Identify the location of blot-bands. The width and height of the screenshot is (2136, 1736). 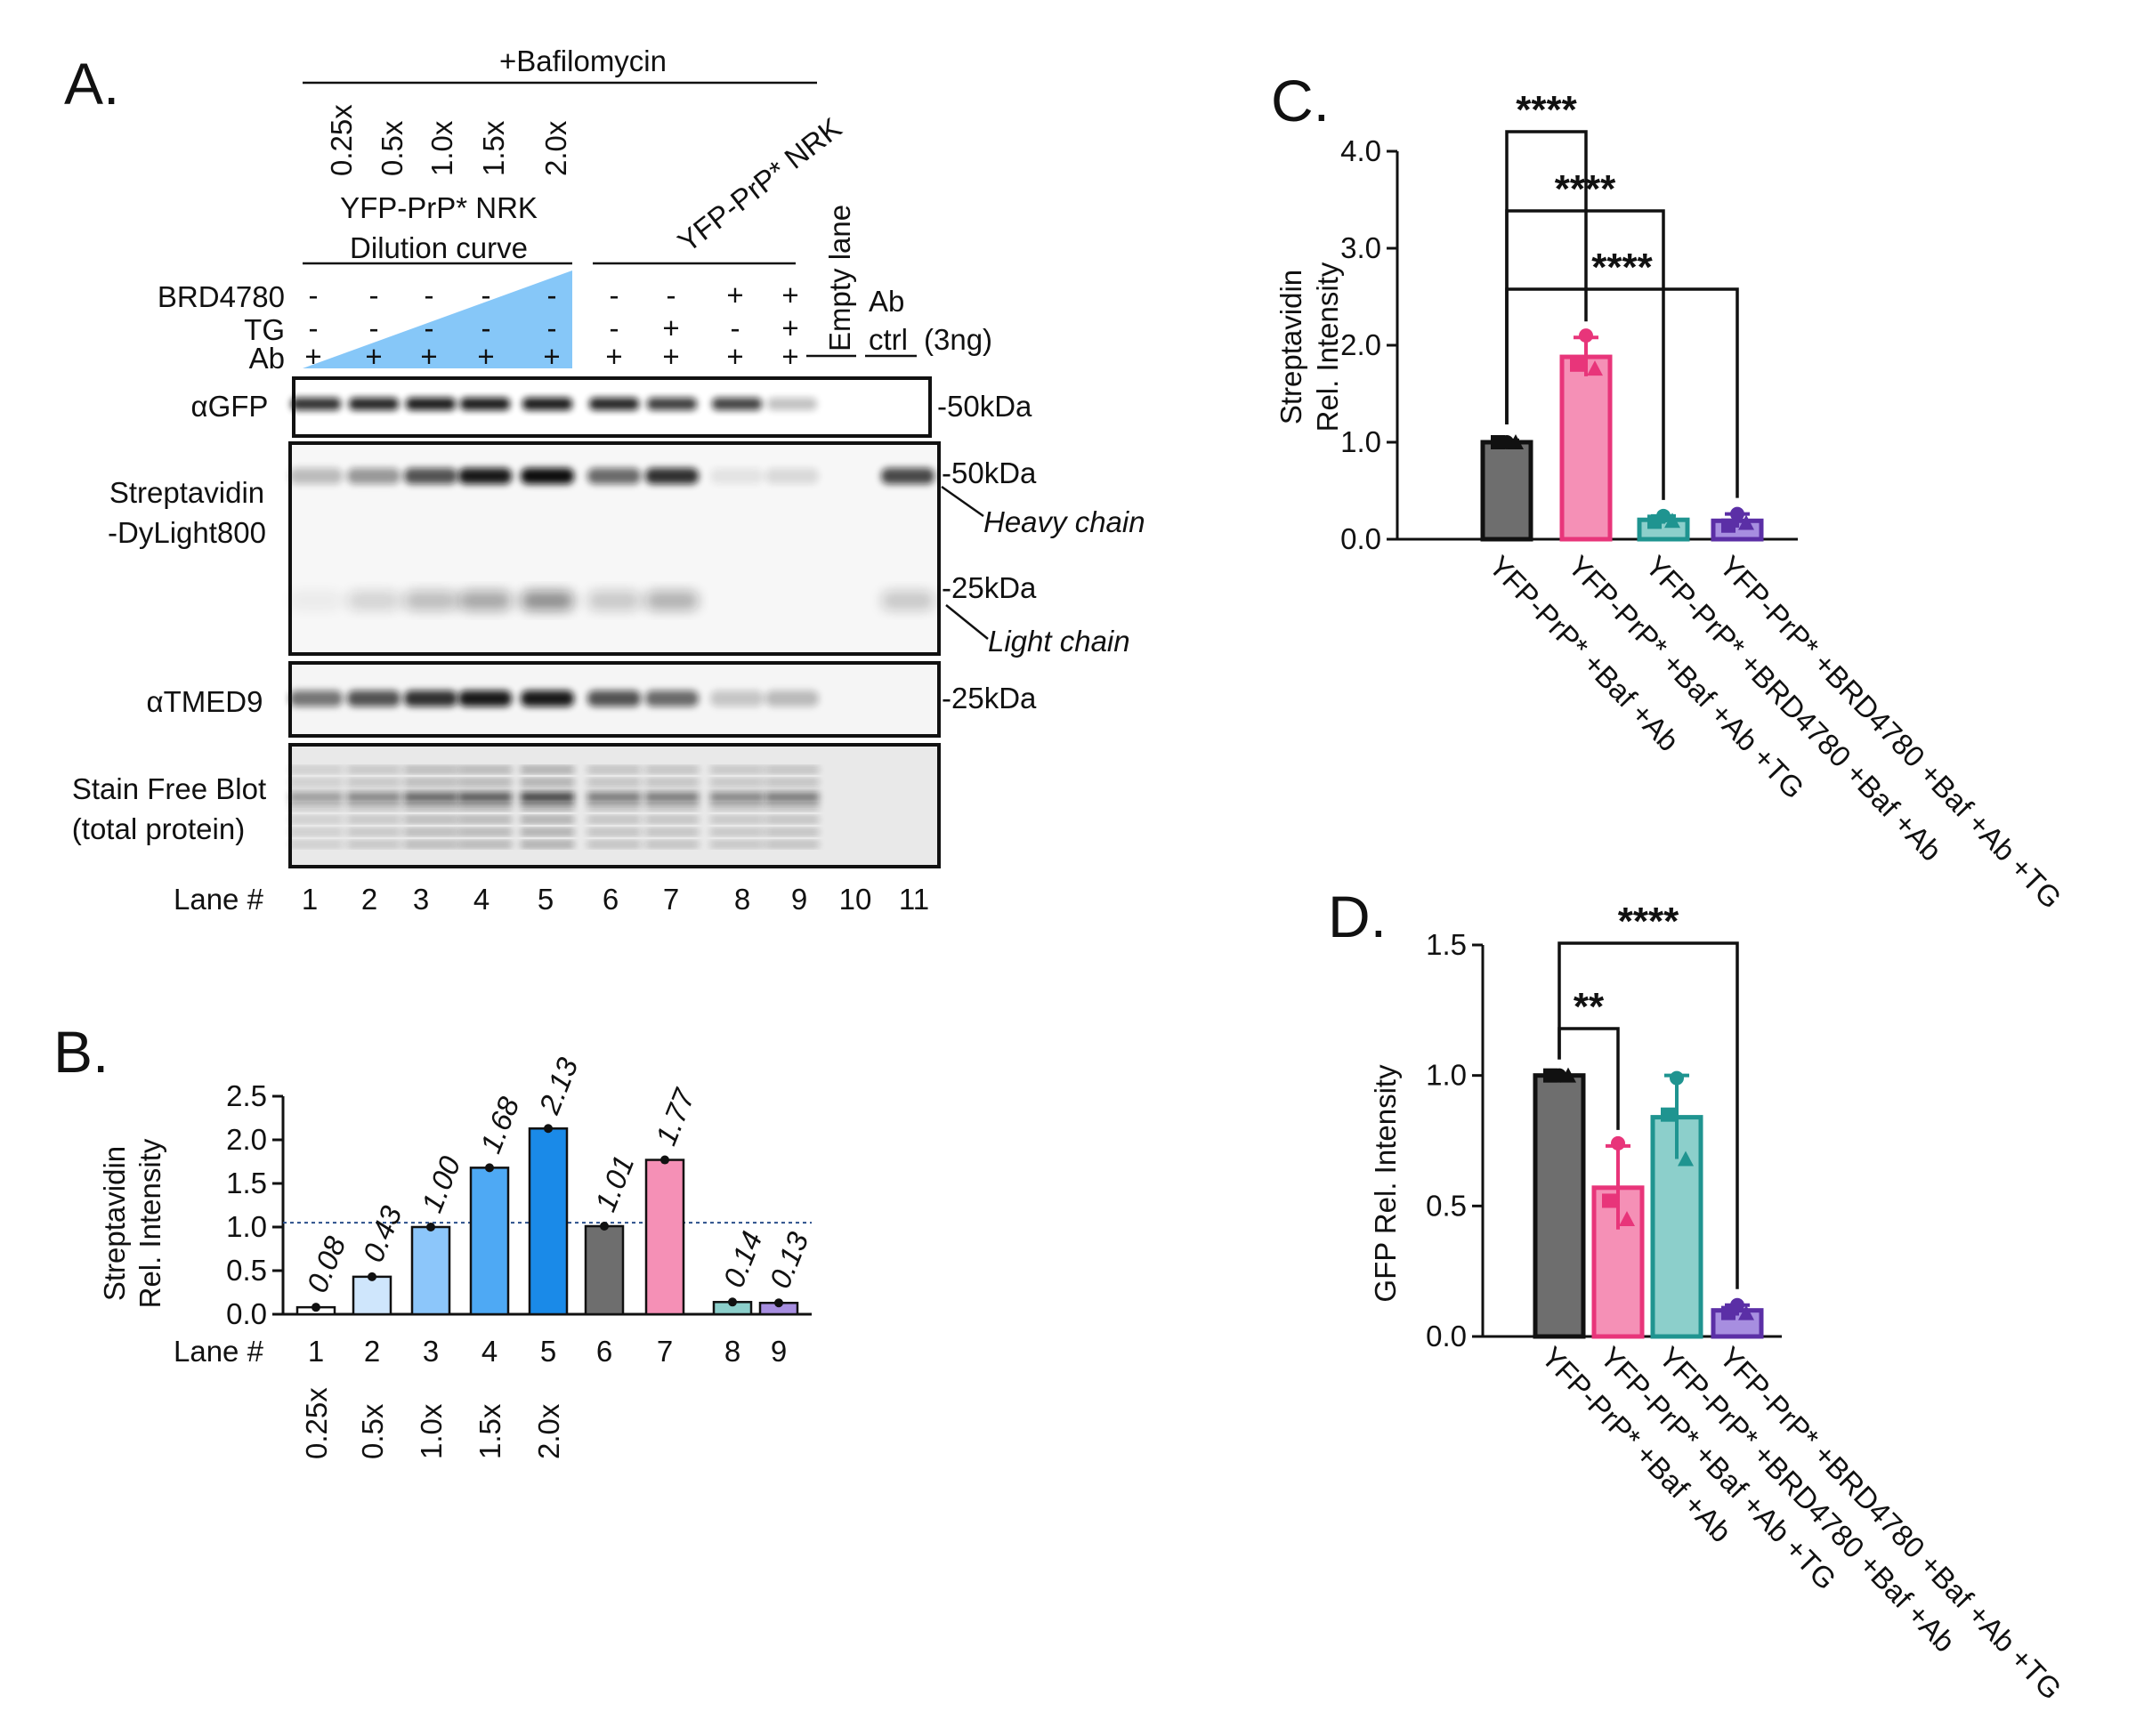
(611, 622).